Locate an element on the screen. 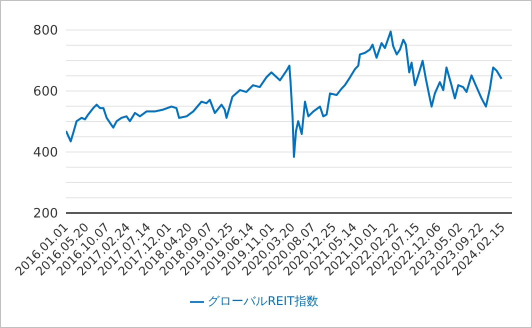 The image size is (532, 328). legend-label: グローバルREIT指数 is located at coordinates (263, 301).